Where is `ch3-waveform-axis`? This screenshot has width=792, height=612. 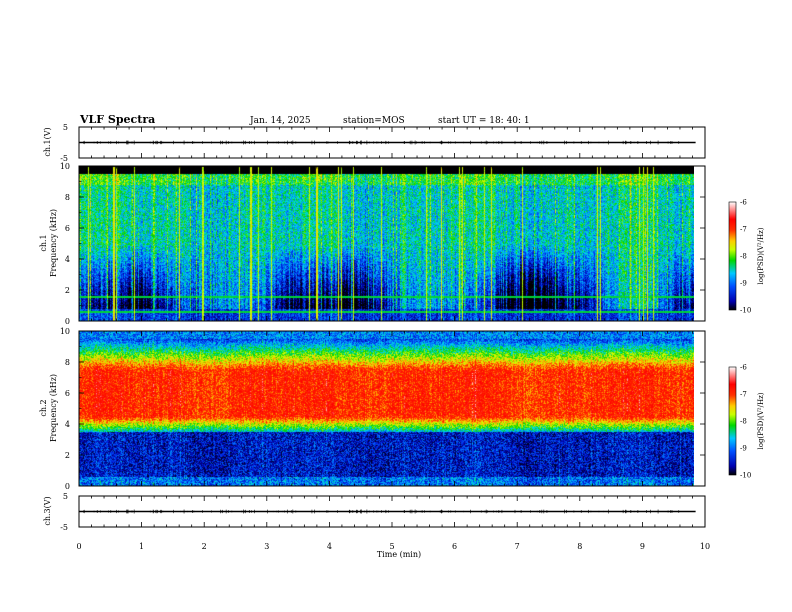 ch3-waveform-axis is located at coordinates (392, 511).